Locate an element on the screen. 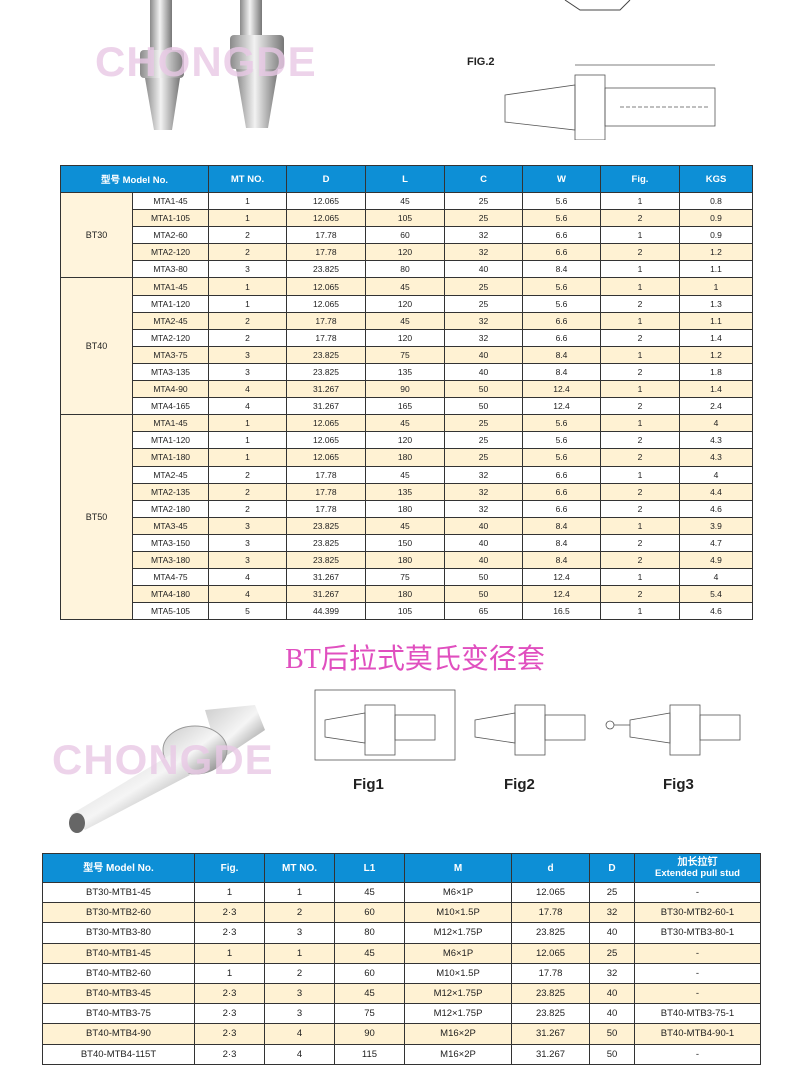  table-cell: 31.267 is located at coordinates (326, 406).